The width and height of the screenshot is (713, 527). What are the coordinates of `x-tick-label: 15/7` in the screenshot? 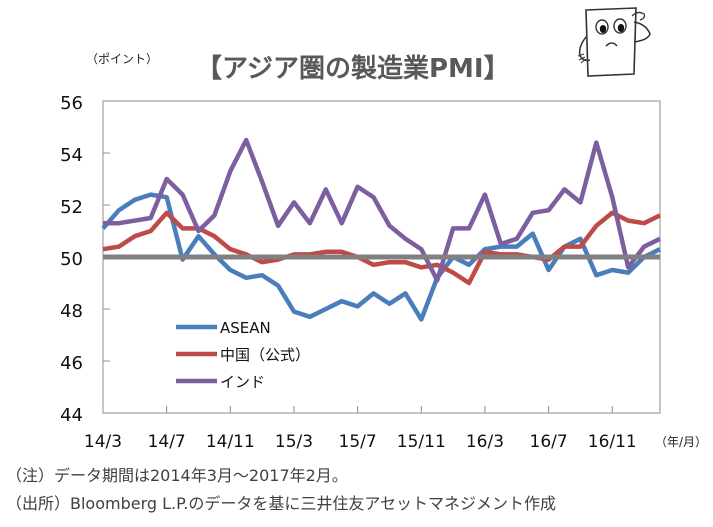 It's located at (358, 442).